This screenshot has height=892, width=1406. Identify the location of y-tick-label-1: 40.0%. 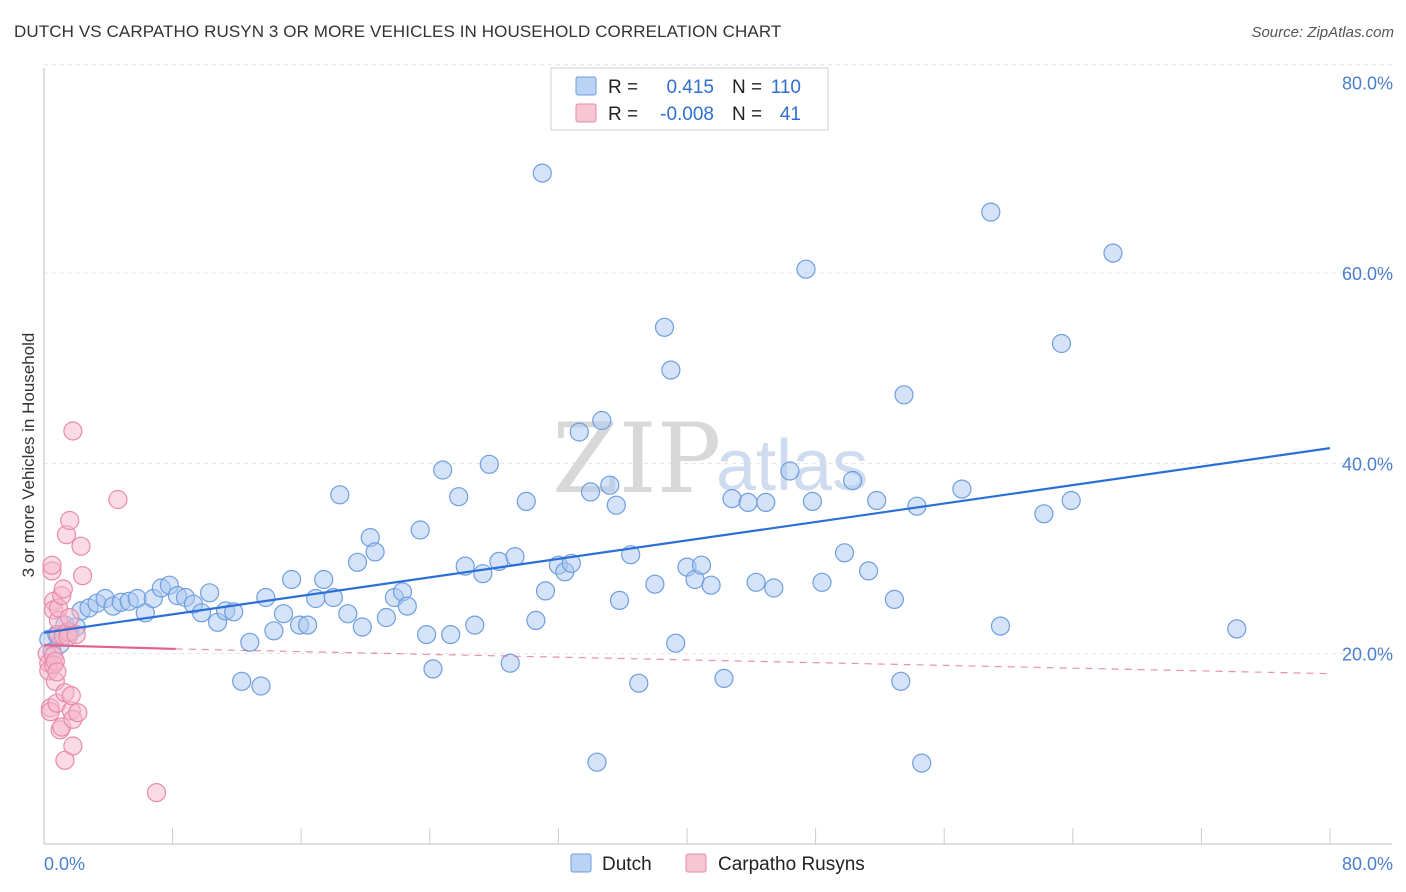
(1367, 464).